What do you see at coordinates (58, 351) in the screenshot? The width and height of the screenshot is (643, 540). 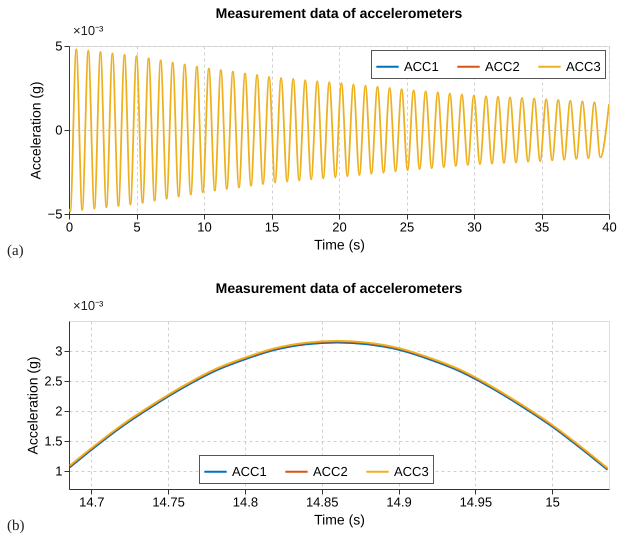 I see `y-tick-label: 3` at bounding box center [58, 351].